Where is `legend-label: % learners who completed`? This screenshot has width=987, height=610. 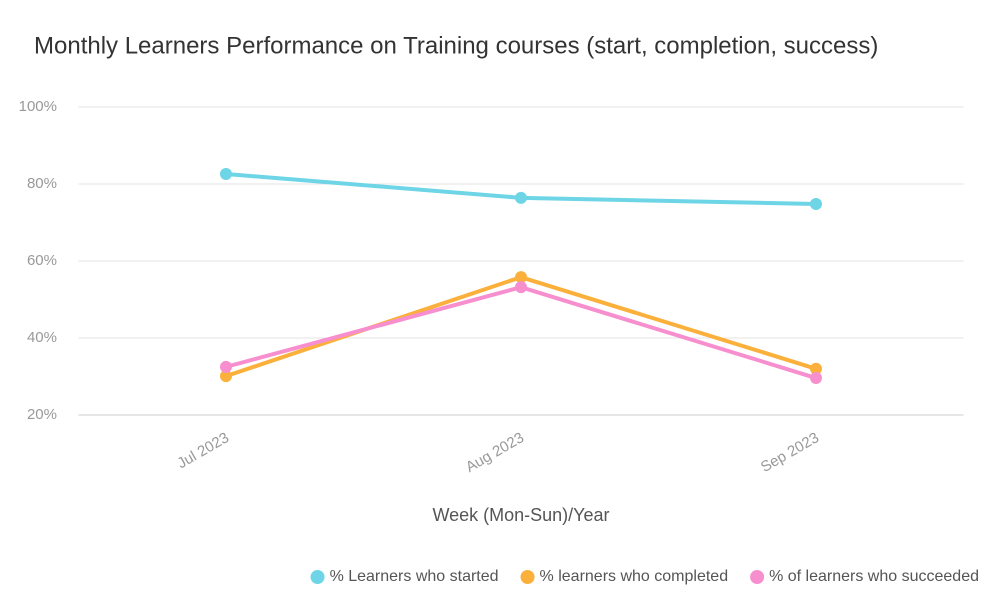
legend-label: % learners who completed is located at coordinates (634, 576).